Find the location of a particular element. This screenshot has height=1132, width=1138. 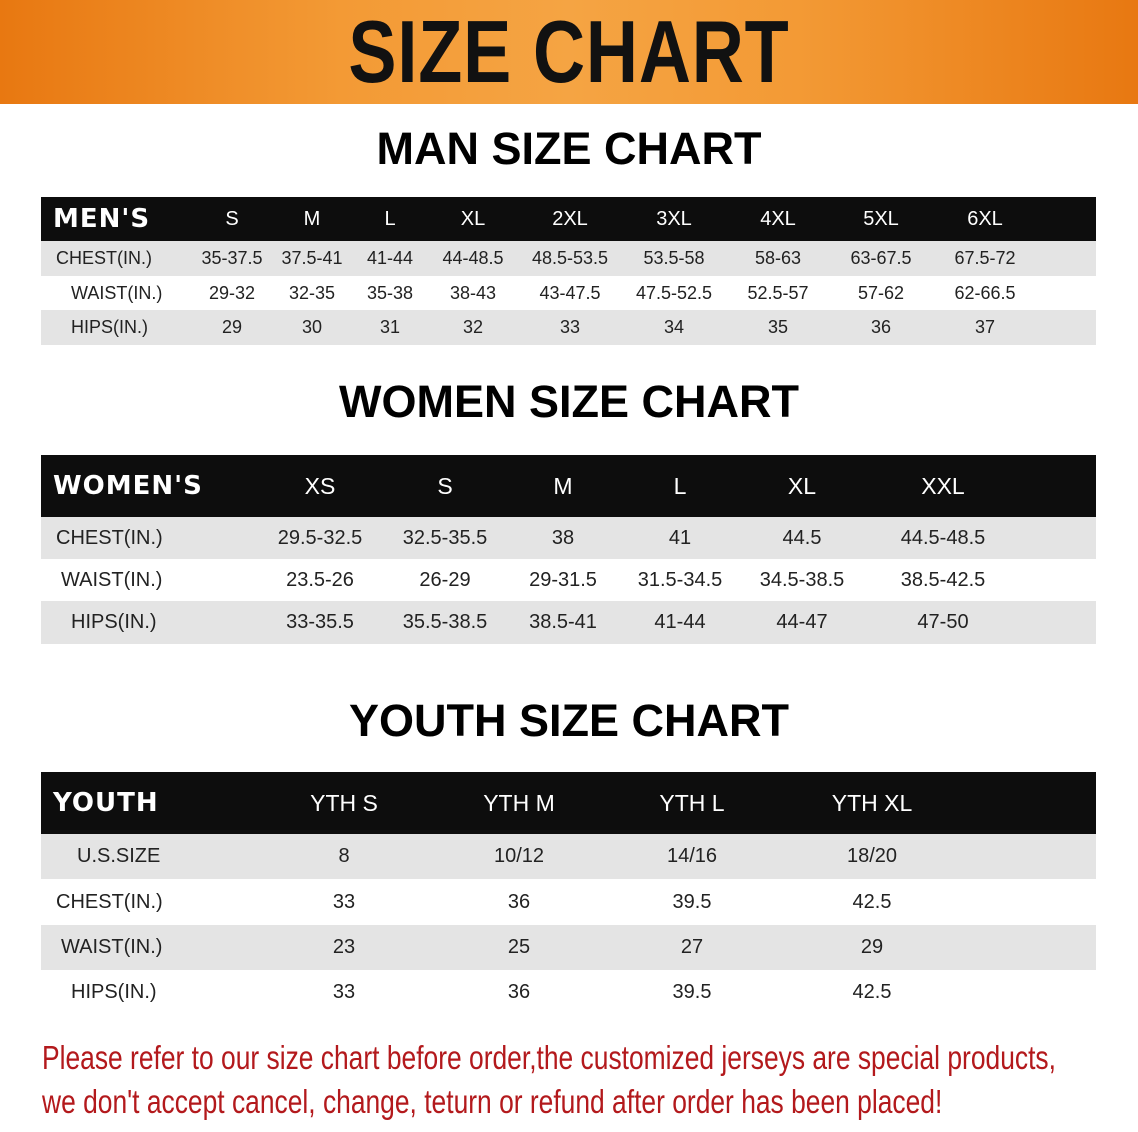

men-section-title: MAN SIZE CHART is located at coordinates (569, 148).